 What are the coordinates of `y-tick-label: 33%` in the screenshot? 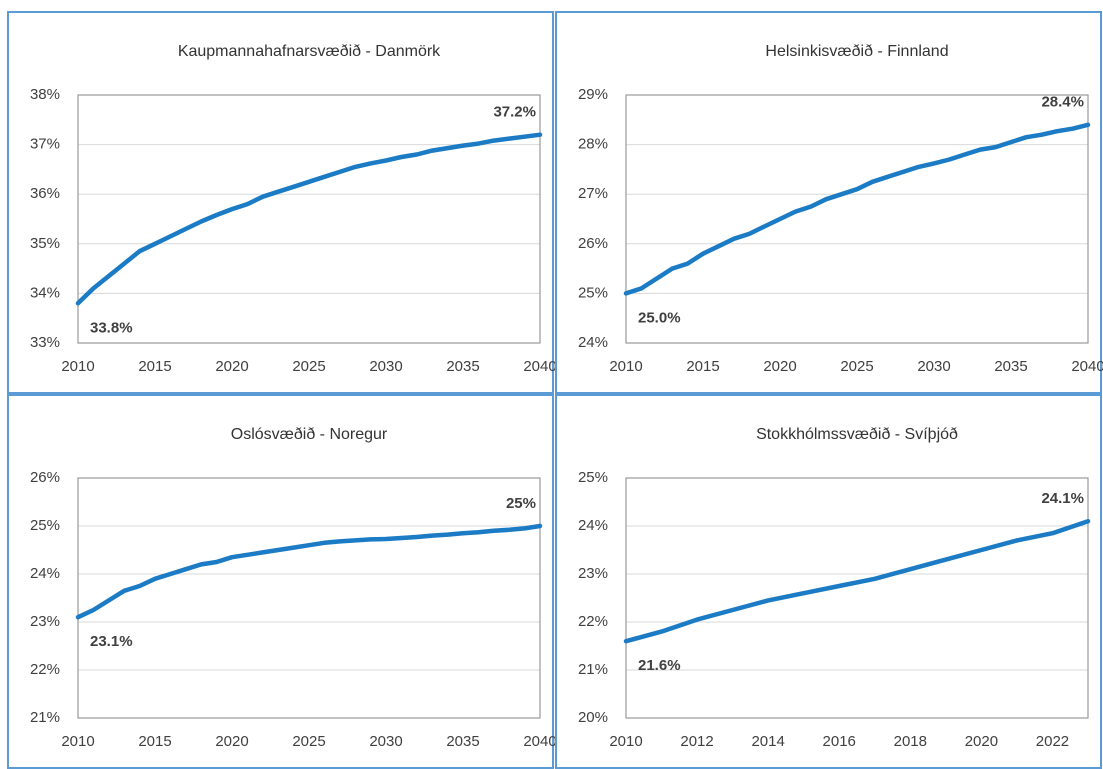 It's located at (45, 342).